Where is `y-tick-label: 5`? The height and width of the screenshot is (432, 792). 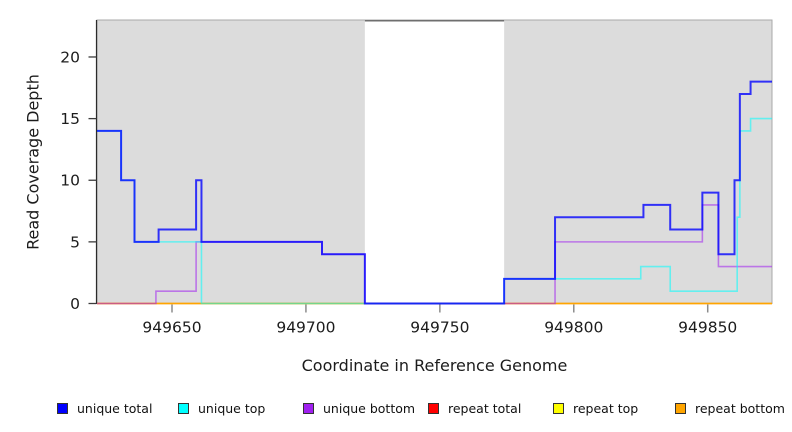
y-tick-label: 5 is located at coordinates (75, 242).